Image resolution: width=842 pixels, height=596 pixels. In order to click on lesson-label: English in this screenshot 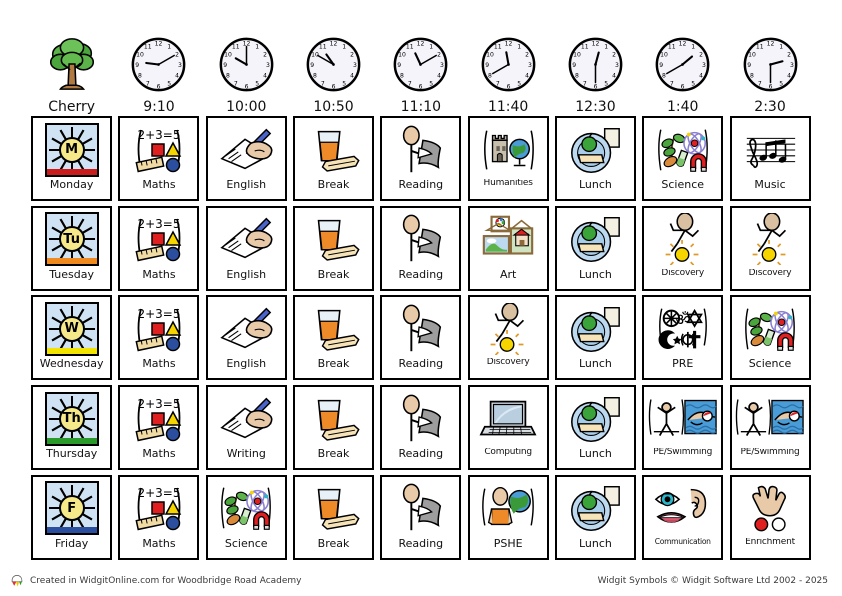, I will do `click(246, 185)`.